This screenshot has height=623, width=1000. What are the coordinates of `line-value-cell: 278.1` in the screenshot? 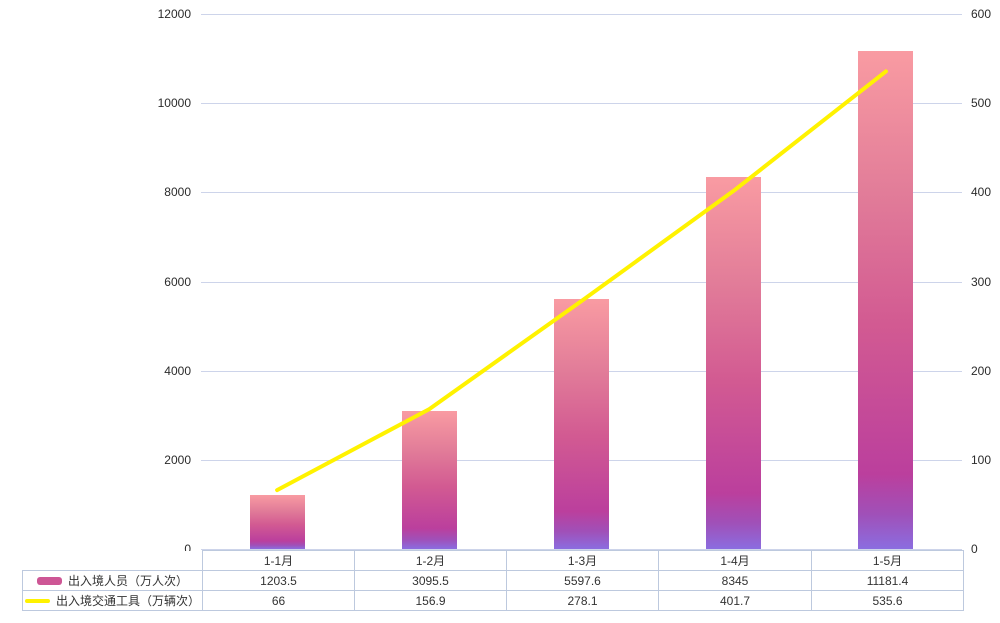 It's located at (583, 600).